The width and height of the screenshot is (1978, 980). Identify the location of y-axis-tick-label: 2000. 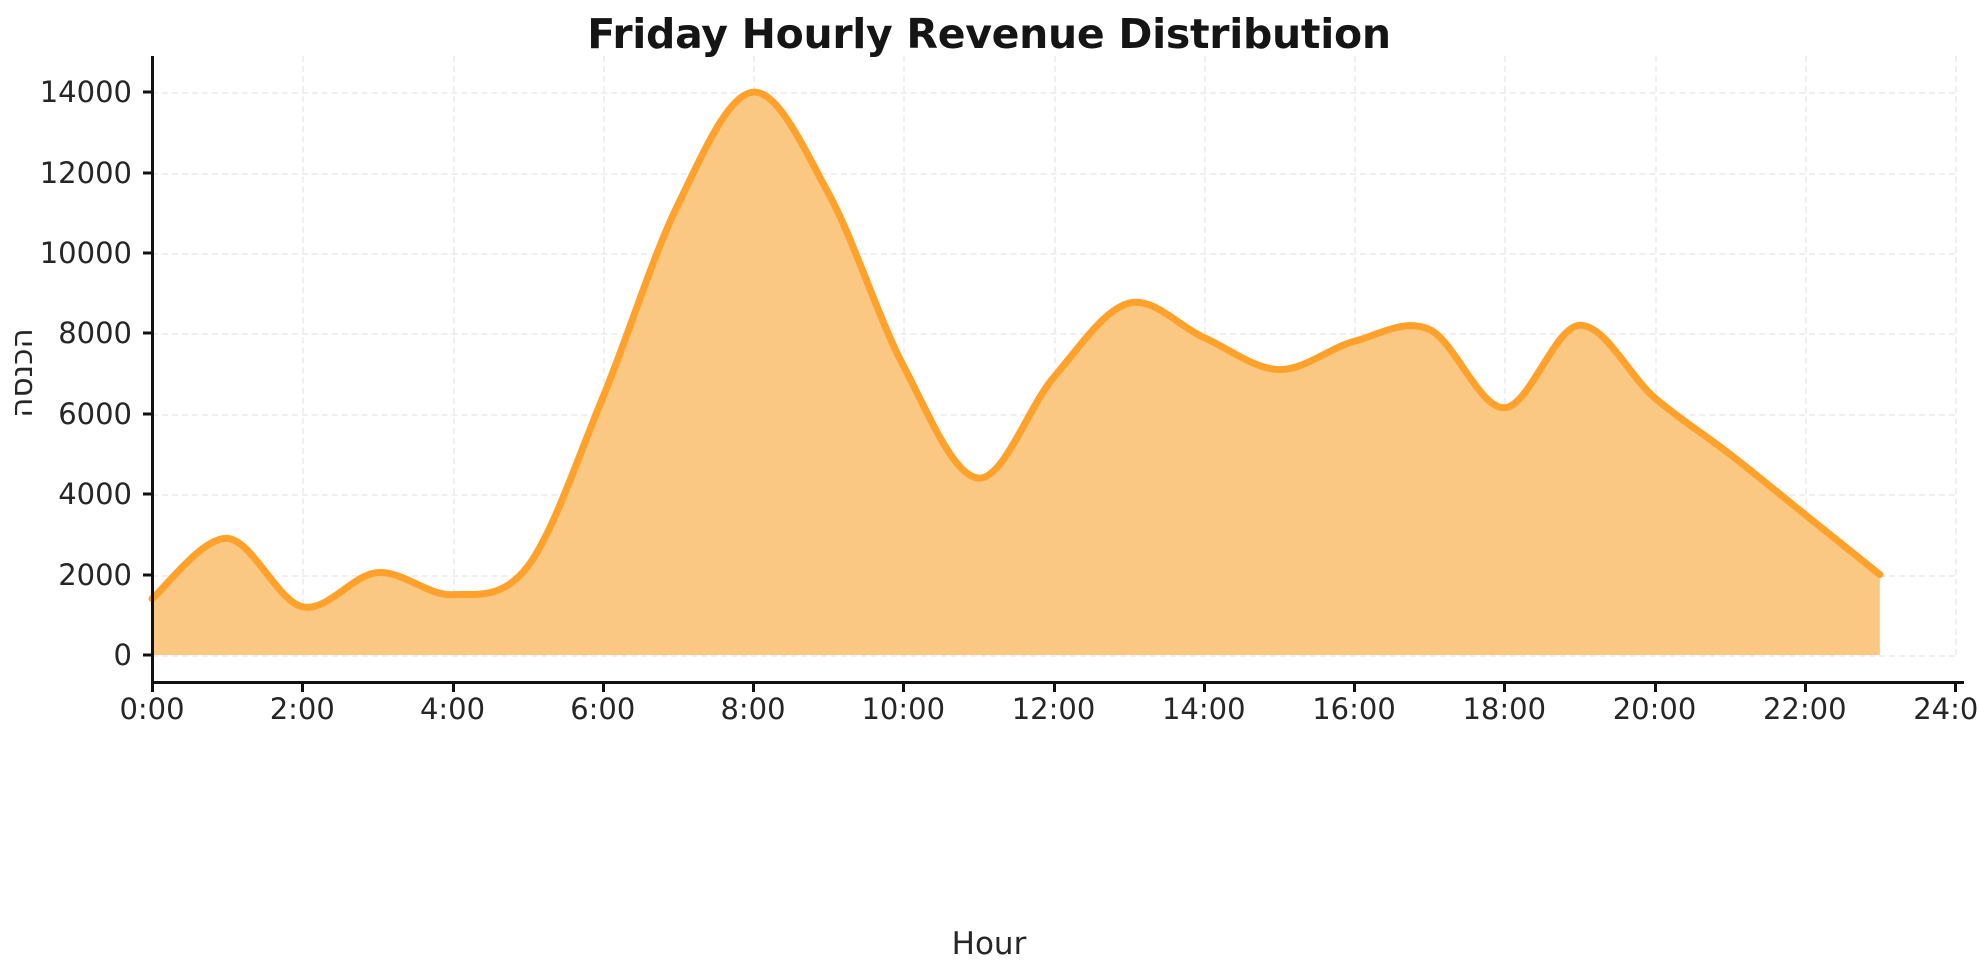
(95, 574).